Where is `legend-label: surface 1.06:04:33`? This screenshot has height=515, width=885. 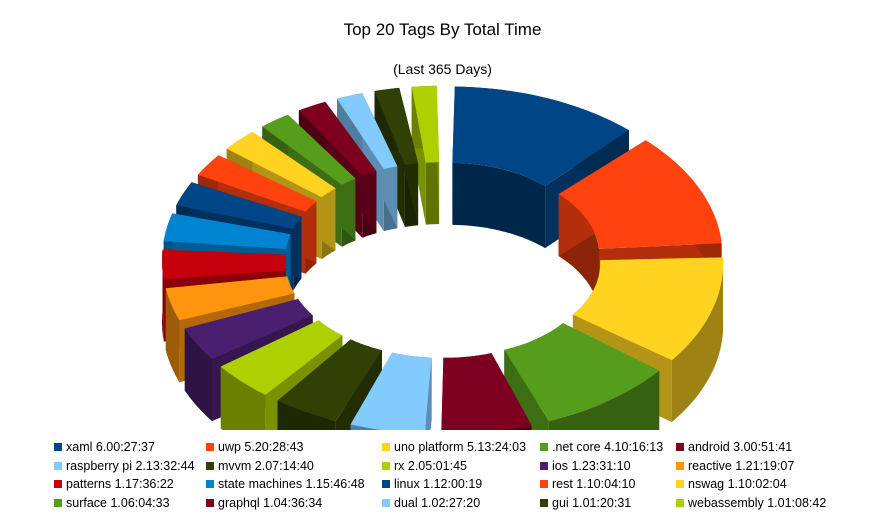 legend-label: surface 1.06:04:33 is located at coordinates (118, 502).